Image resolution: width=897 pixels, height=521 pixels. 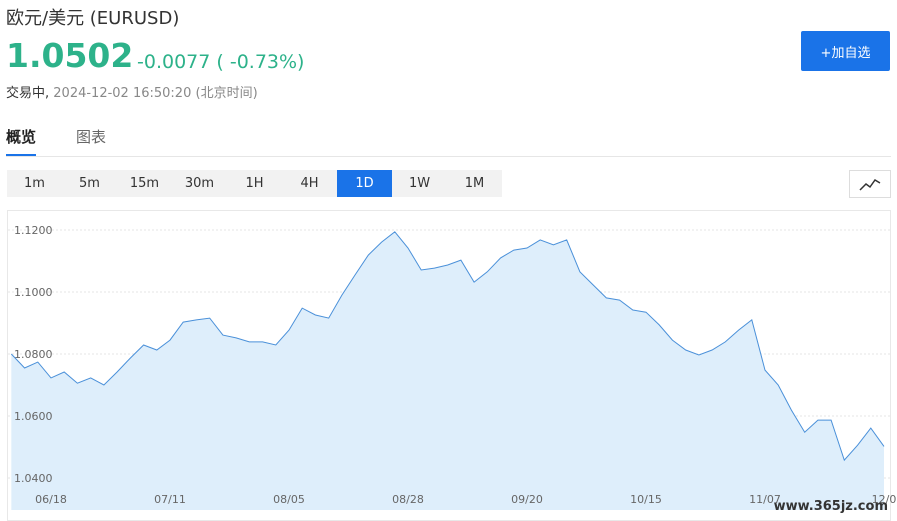 I want to click on y-tick-label: 1.0400, so click(x=33, y=478).